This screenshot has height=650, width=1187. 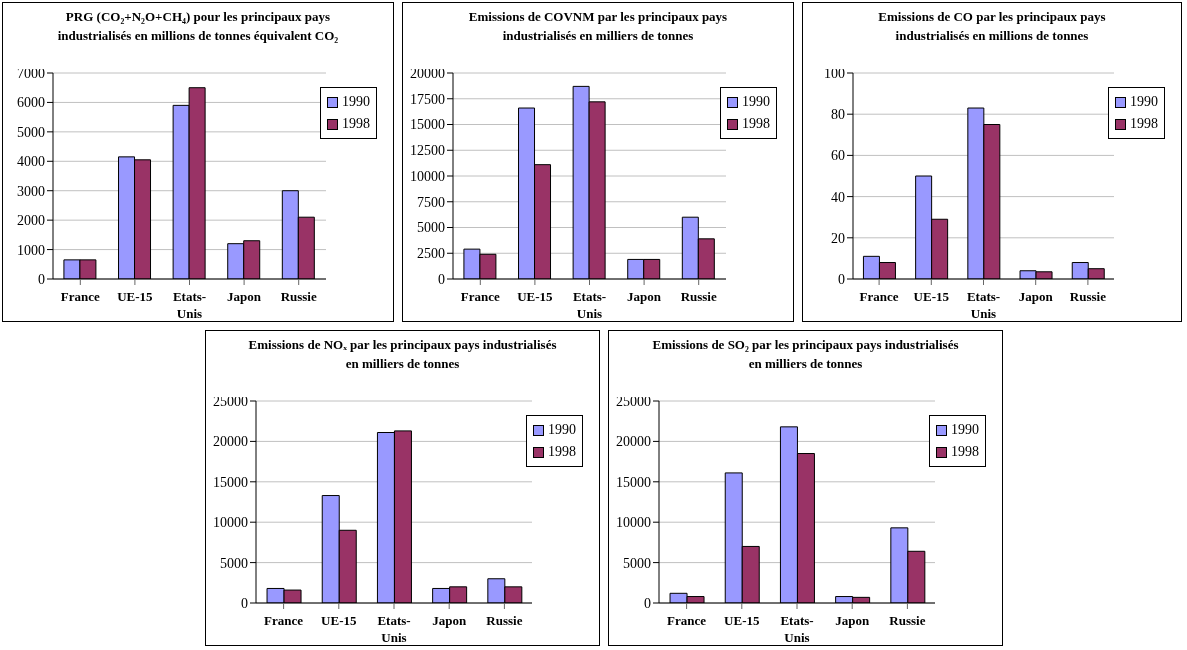 What do you see at coordinates (834, 73) in the screenshot?
I see `y-tick-label: 100` at bounding box center [834, 73].